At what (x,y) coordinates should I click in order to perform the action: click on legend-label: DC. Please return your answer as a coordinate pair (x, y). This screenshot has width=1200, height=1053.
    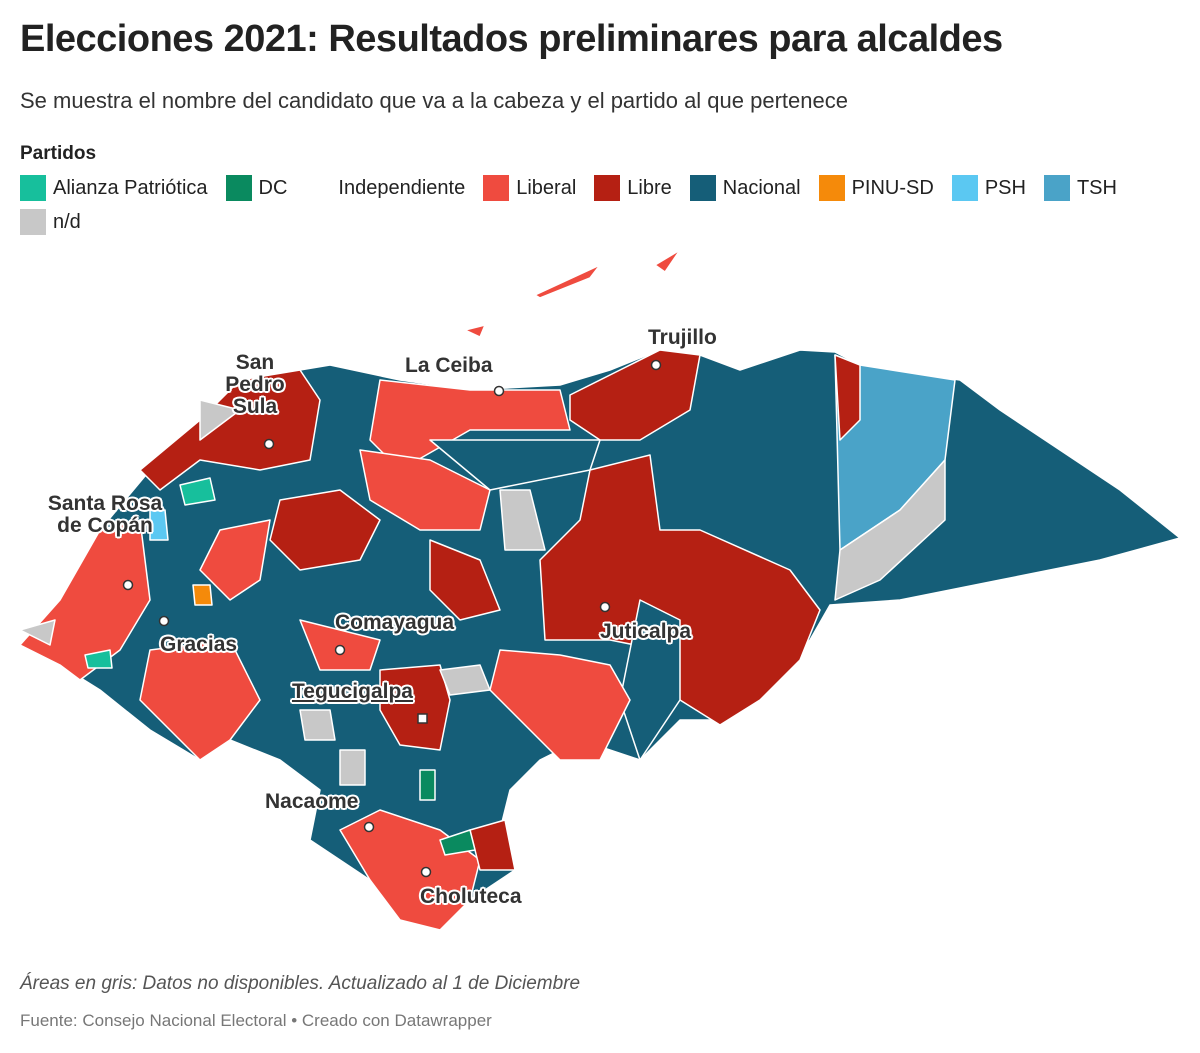
    Looking at the image, I should click on (273, 187).